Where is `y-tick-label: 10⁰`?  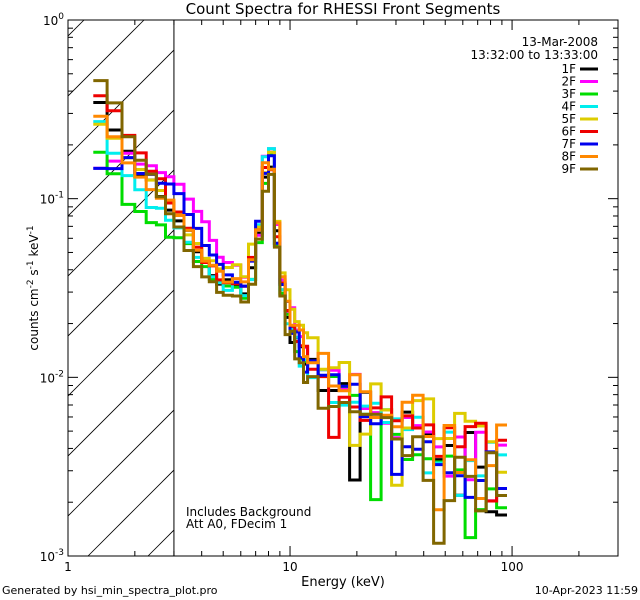 y-tick-label: 10⁰ is located at coordinates (53, 20).